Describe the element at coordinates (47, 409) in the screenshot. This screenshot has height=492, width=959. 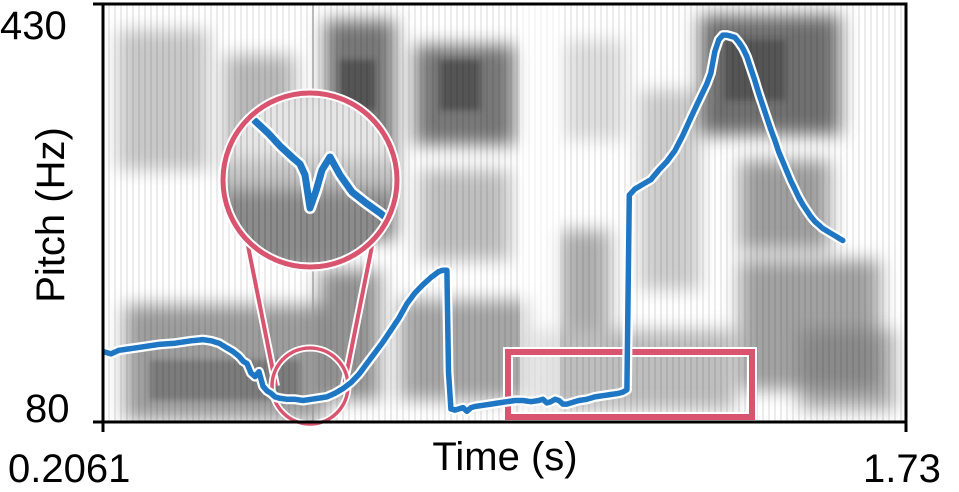
I see `y-tick-label-bottom: 80` at that location.